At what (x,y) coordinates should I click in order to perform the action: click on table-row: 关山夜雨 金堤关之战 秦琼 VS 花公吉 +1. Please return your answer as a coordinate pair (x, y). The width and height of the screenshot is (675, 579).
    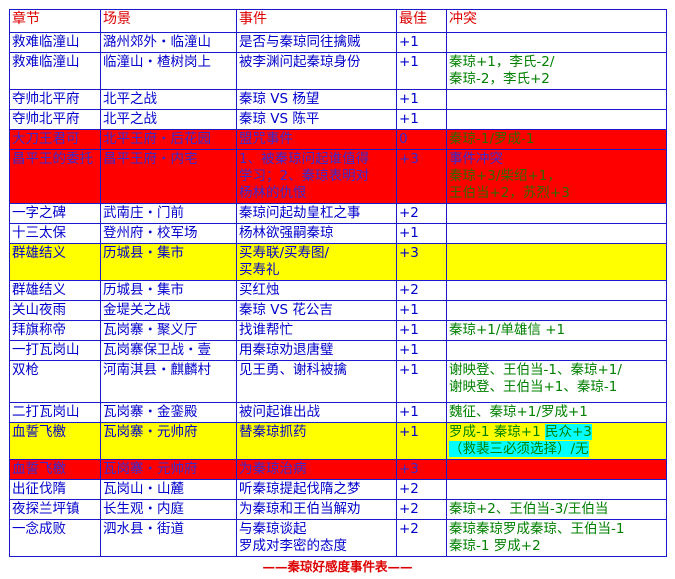
    Looking at the image, I should click on (338, 310).